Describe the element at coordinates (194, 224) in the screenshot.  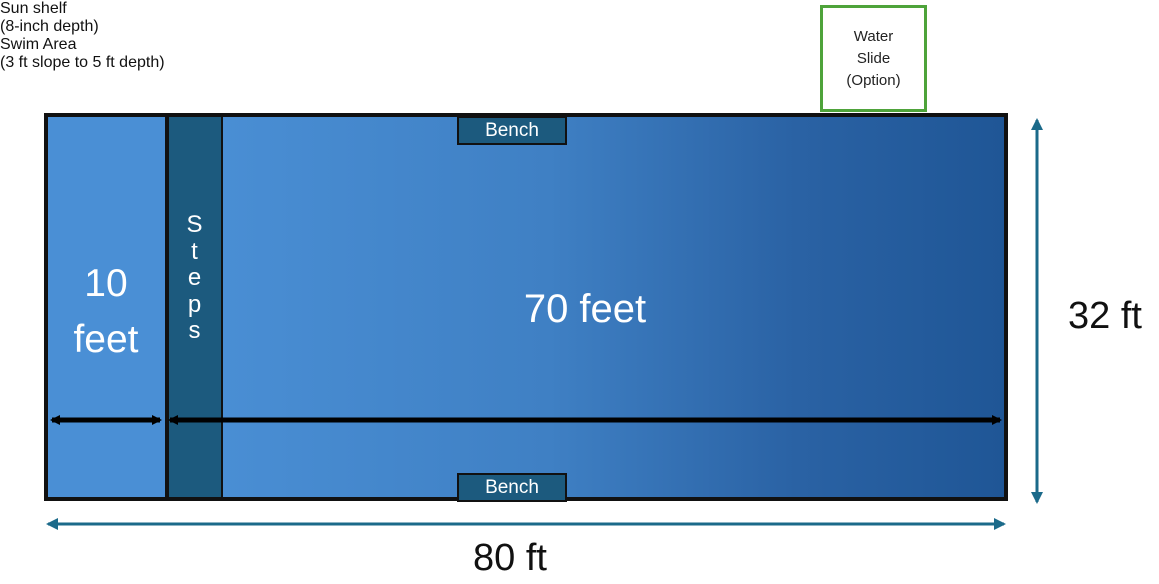
I see `steps-letter: S` at that location.